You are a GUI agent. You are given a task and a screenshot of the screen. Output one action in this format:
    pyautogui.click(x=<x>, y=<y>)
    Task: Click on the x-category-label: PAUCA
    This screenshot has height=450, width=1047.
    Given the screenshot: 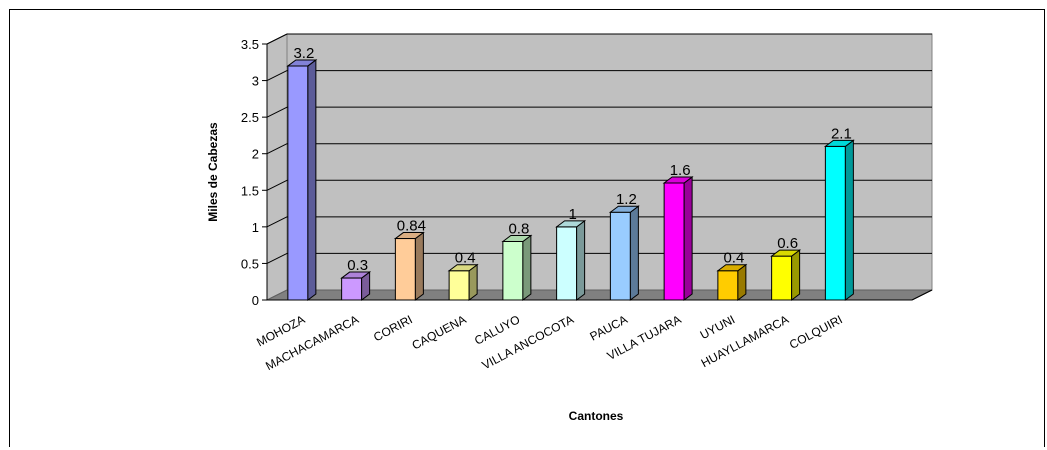 What is the action you would take?
    pyautogui.click(x=608, y=327)
    